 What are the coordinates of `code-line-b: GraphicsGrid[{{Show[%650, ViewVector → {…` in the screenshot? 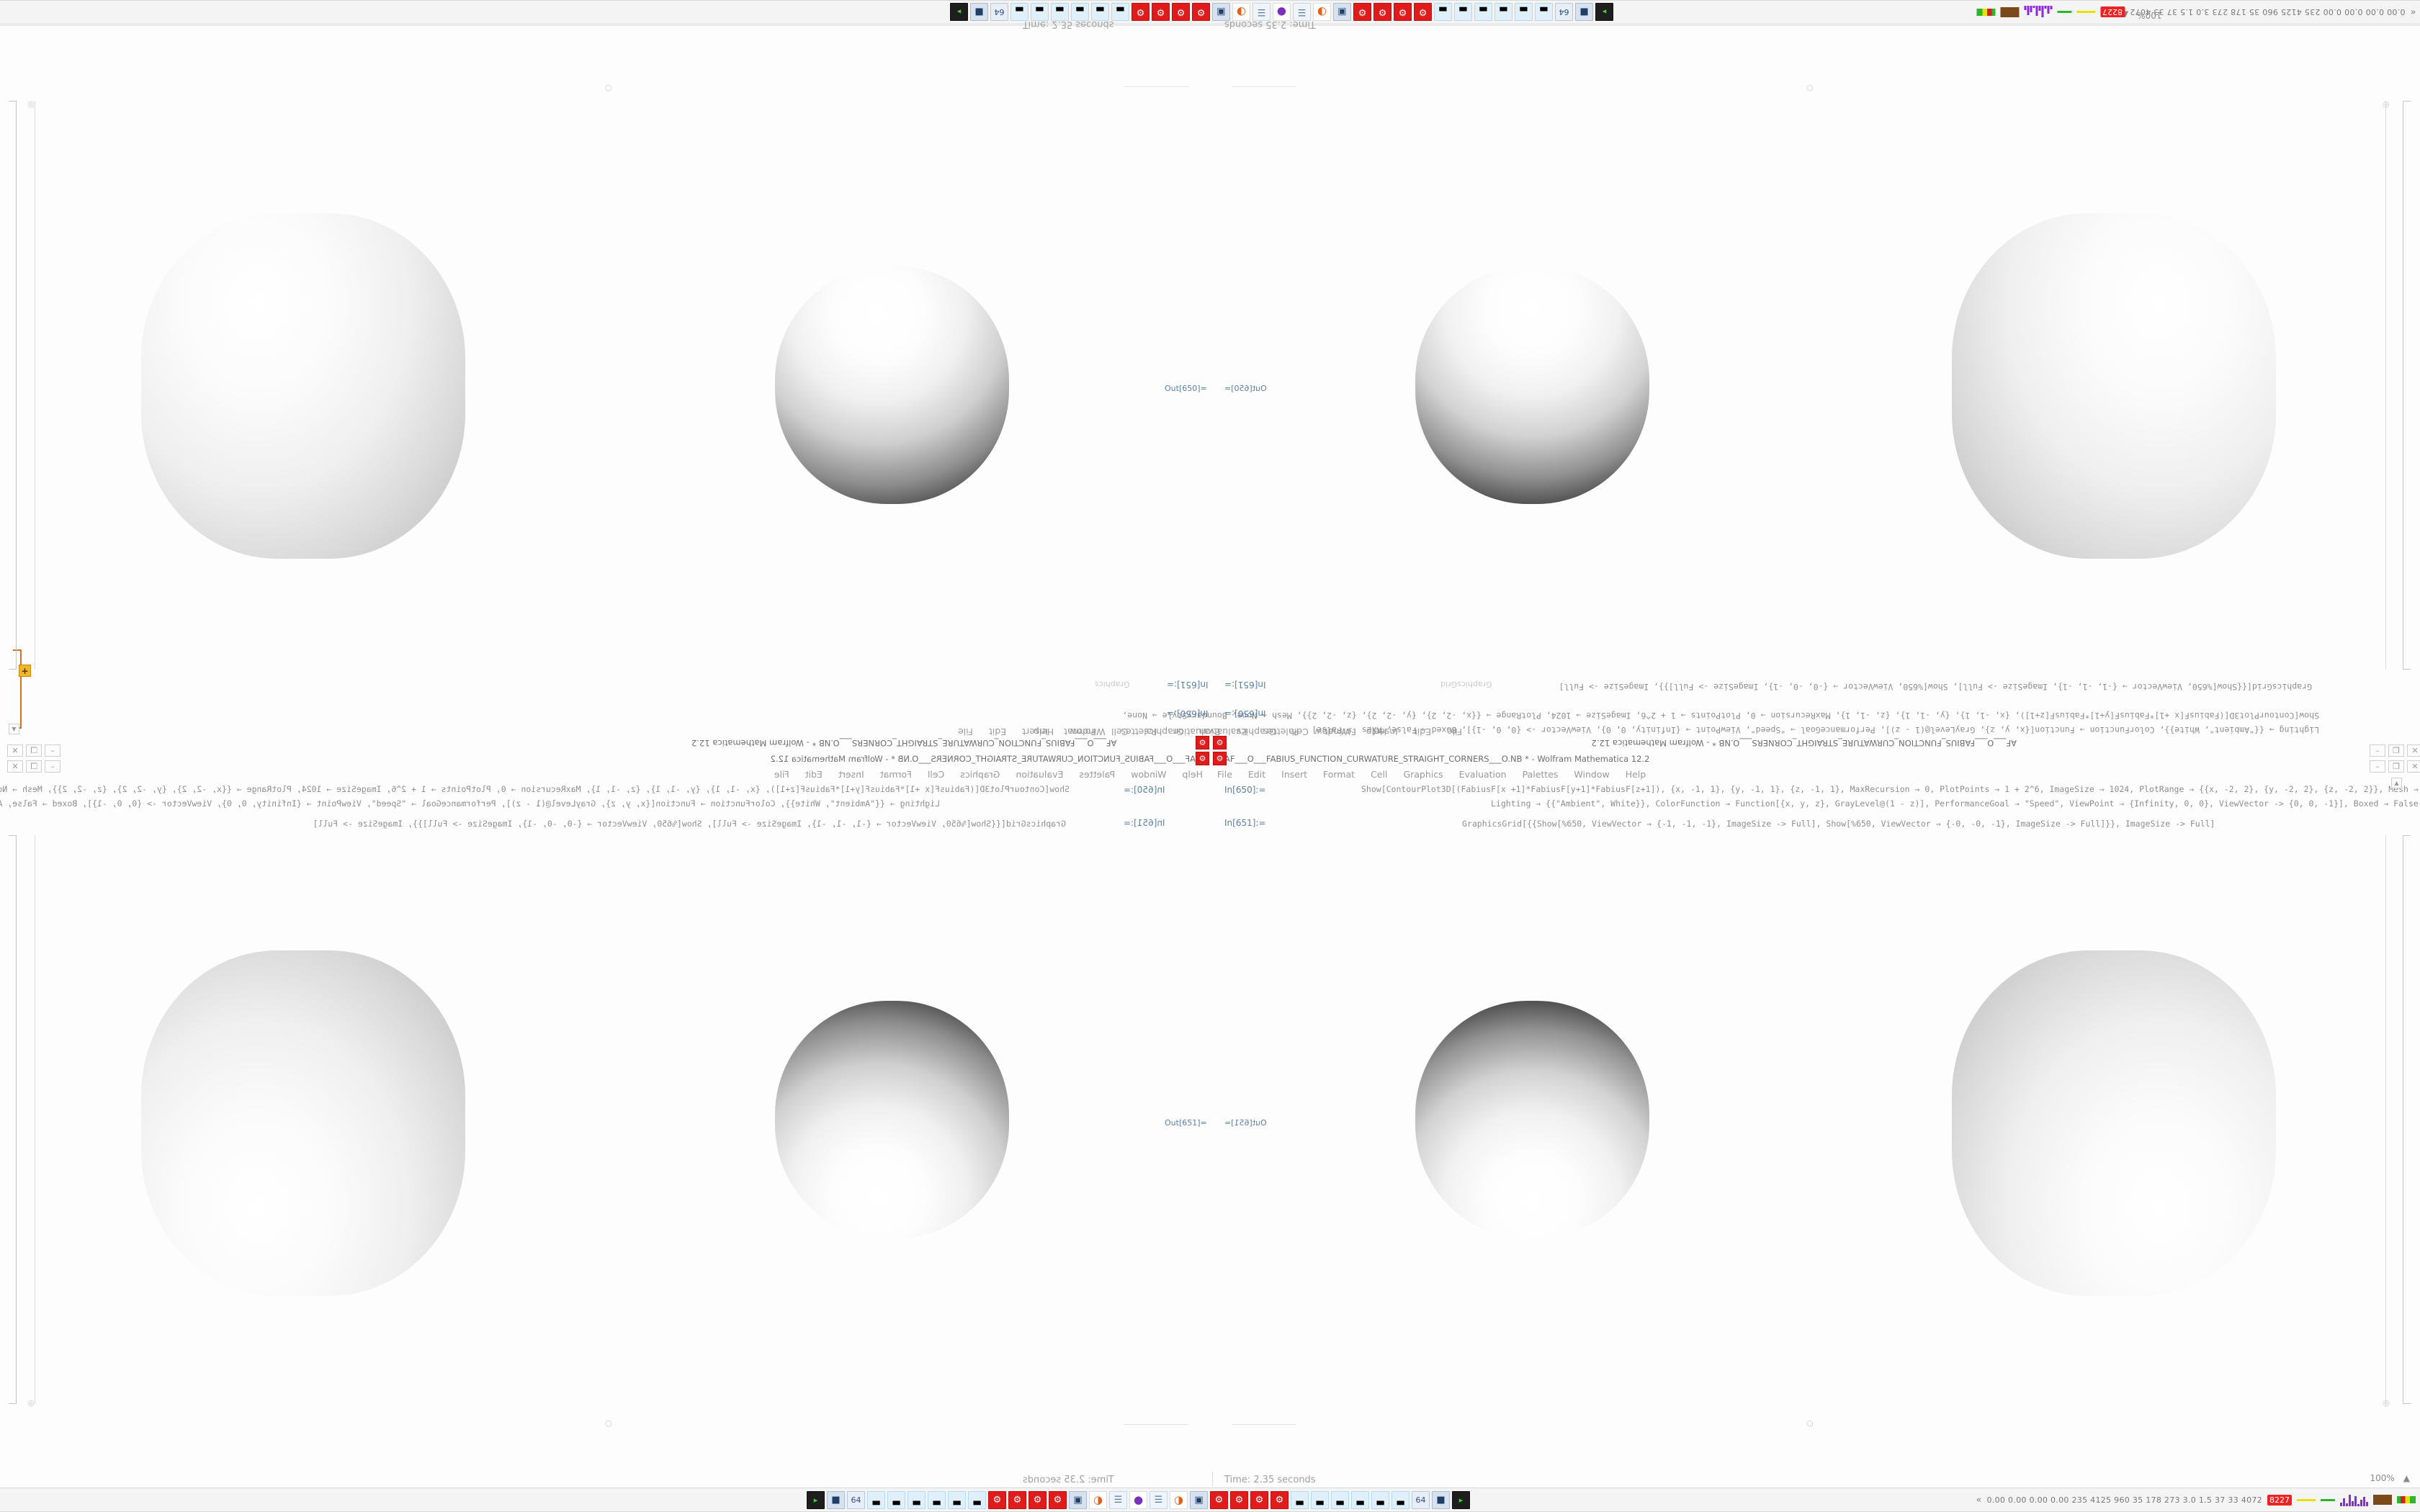 It's located at (1838, 824).